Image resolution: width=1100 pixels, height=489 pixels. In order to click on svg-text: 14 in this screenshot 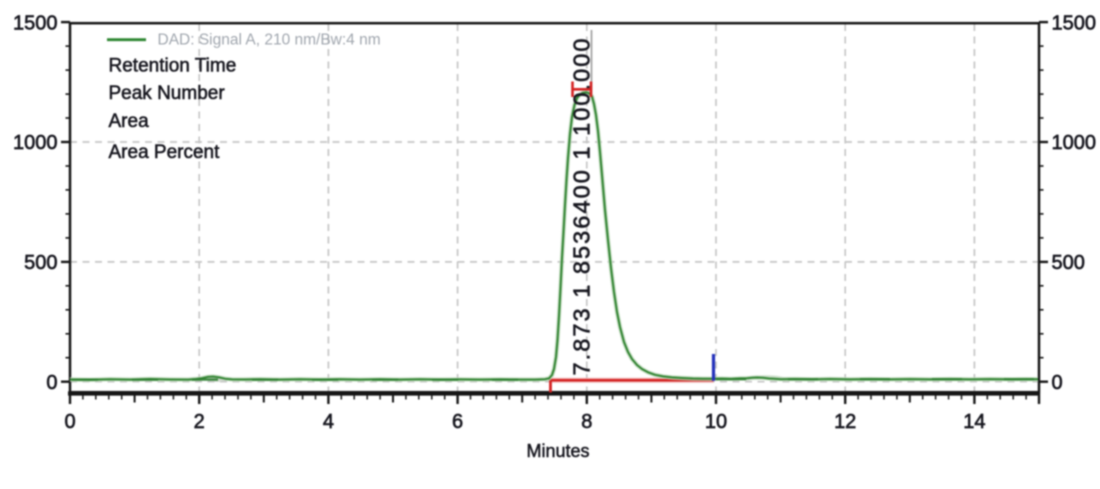, I will do `click(974, 422)`.